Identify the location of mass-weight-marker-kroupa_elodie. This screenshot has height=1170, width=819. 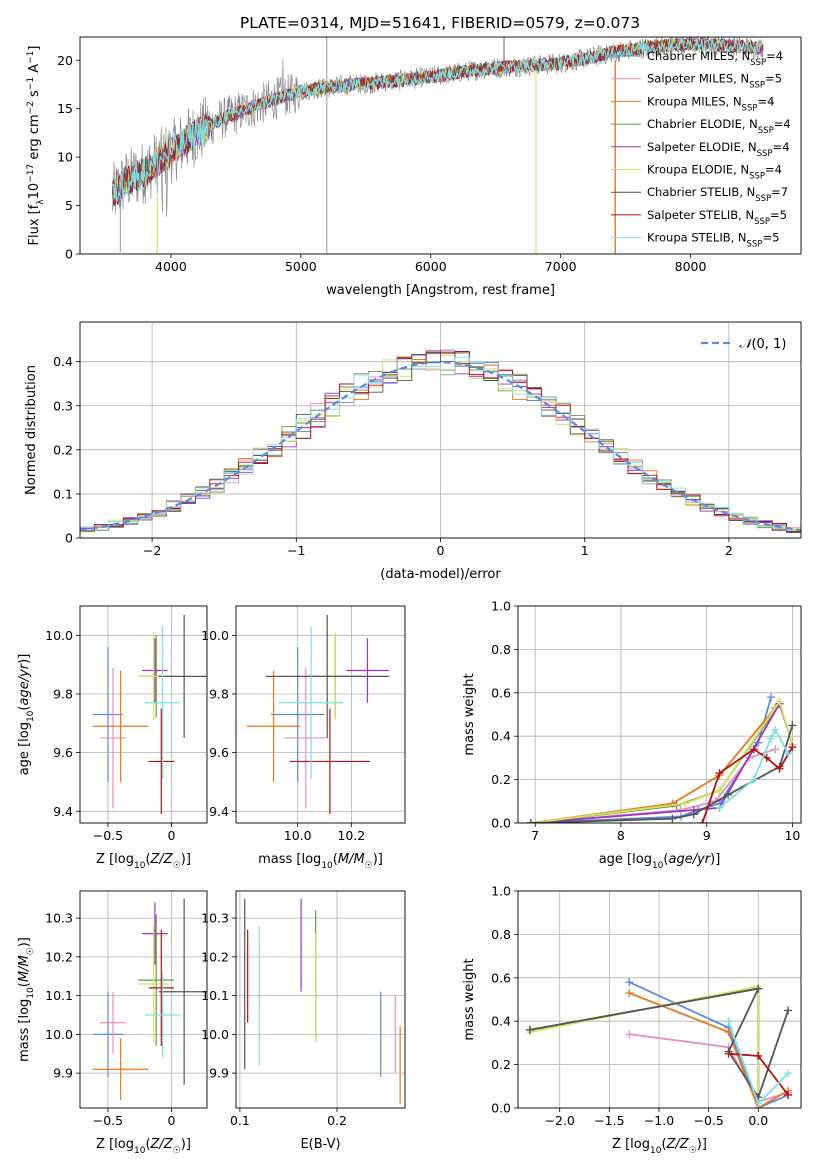
(779, 701).